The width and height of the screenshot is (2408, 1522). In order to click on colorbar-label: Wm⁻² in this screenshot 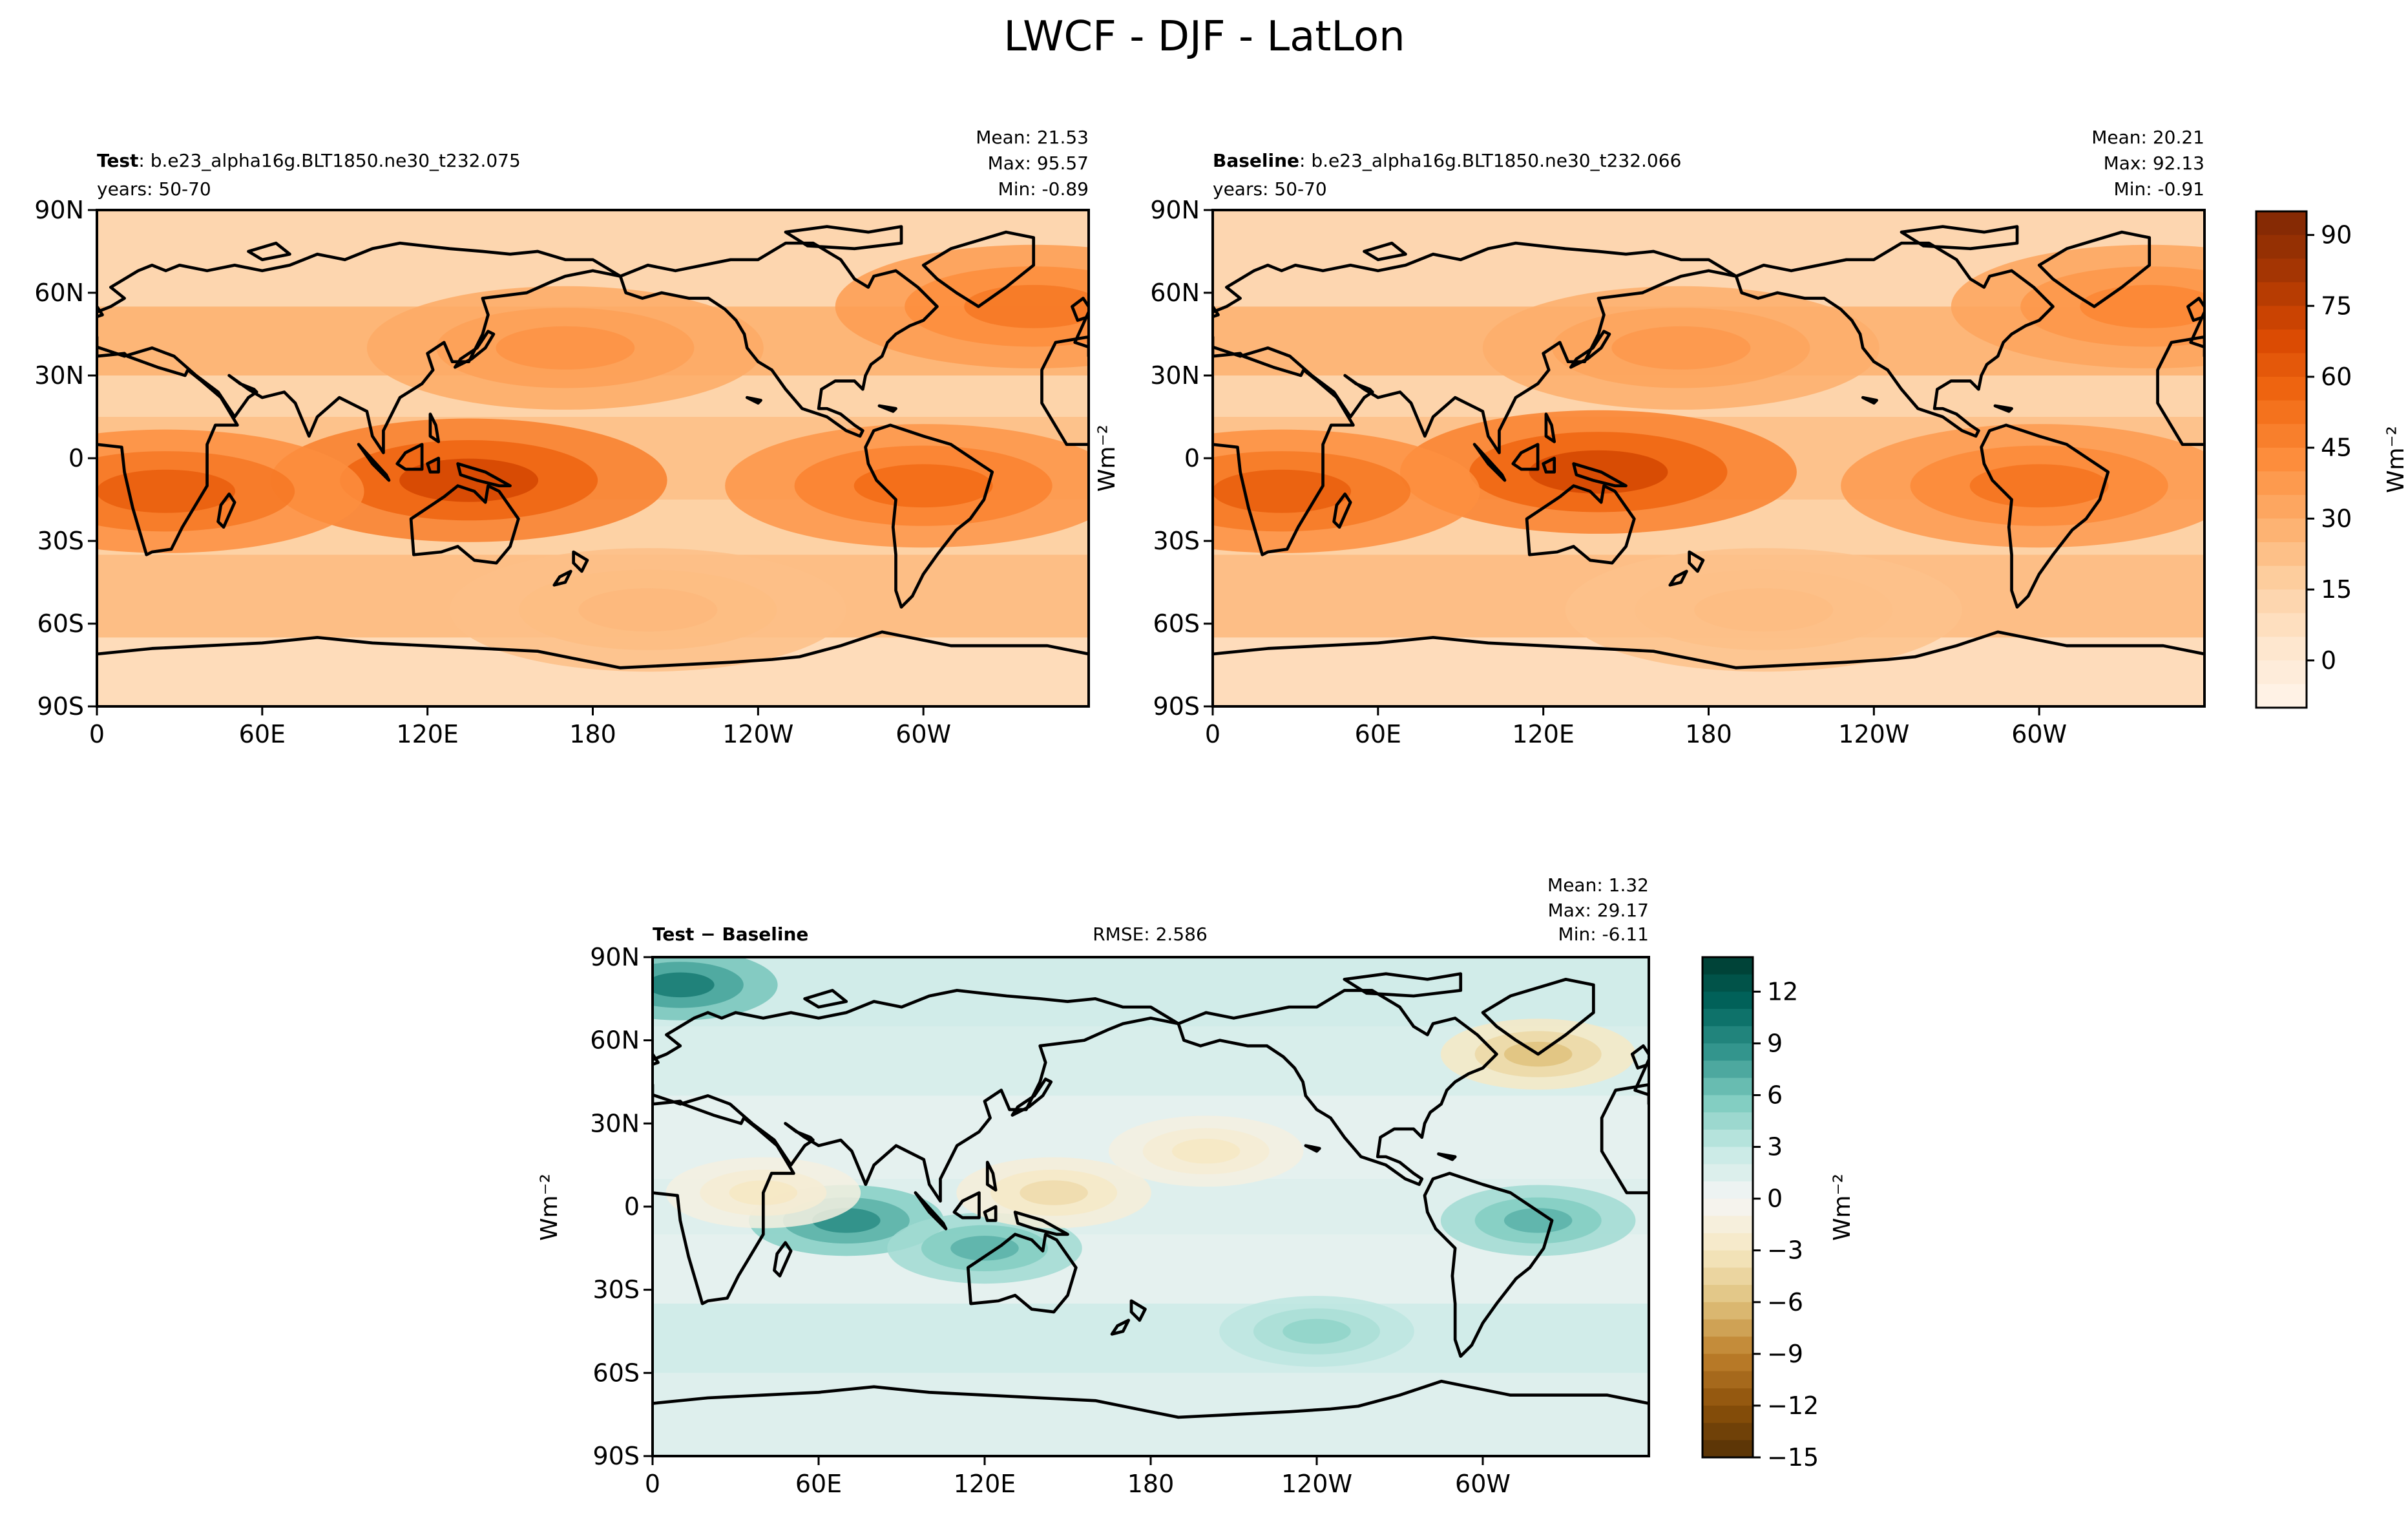, I will do `click(1842, 1207)`.